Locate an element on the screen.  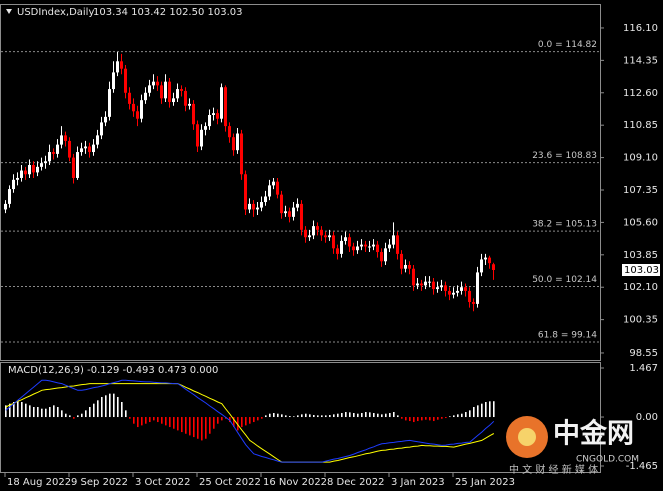
y-tick-label: 0.00 is located at coordinates (647, 417).